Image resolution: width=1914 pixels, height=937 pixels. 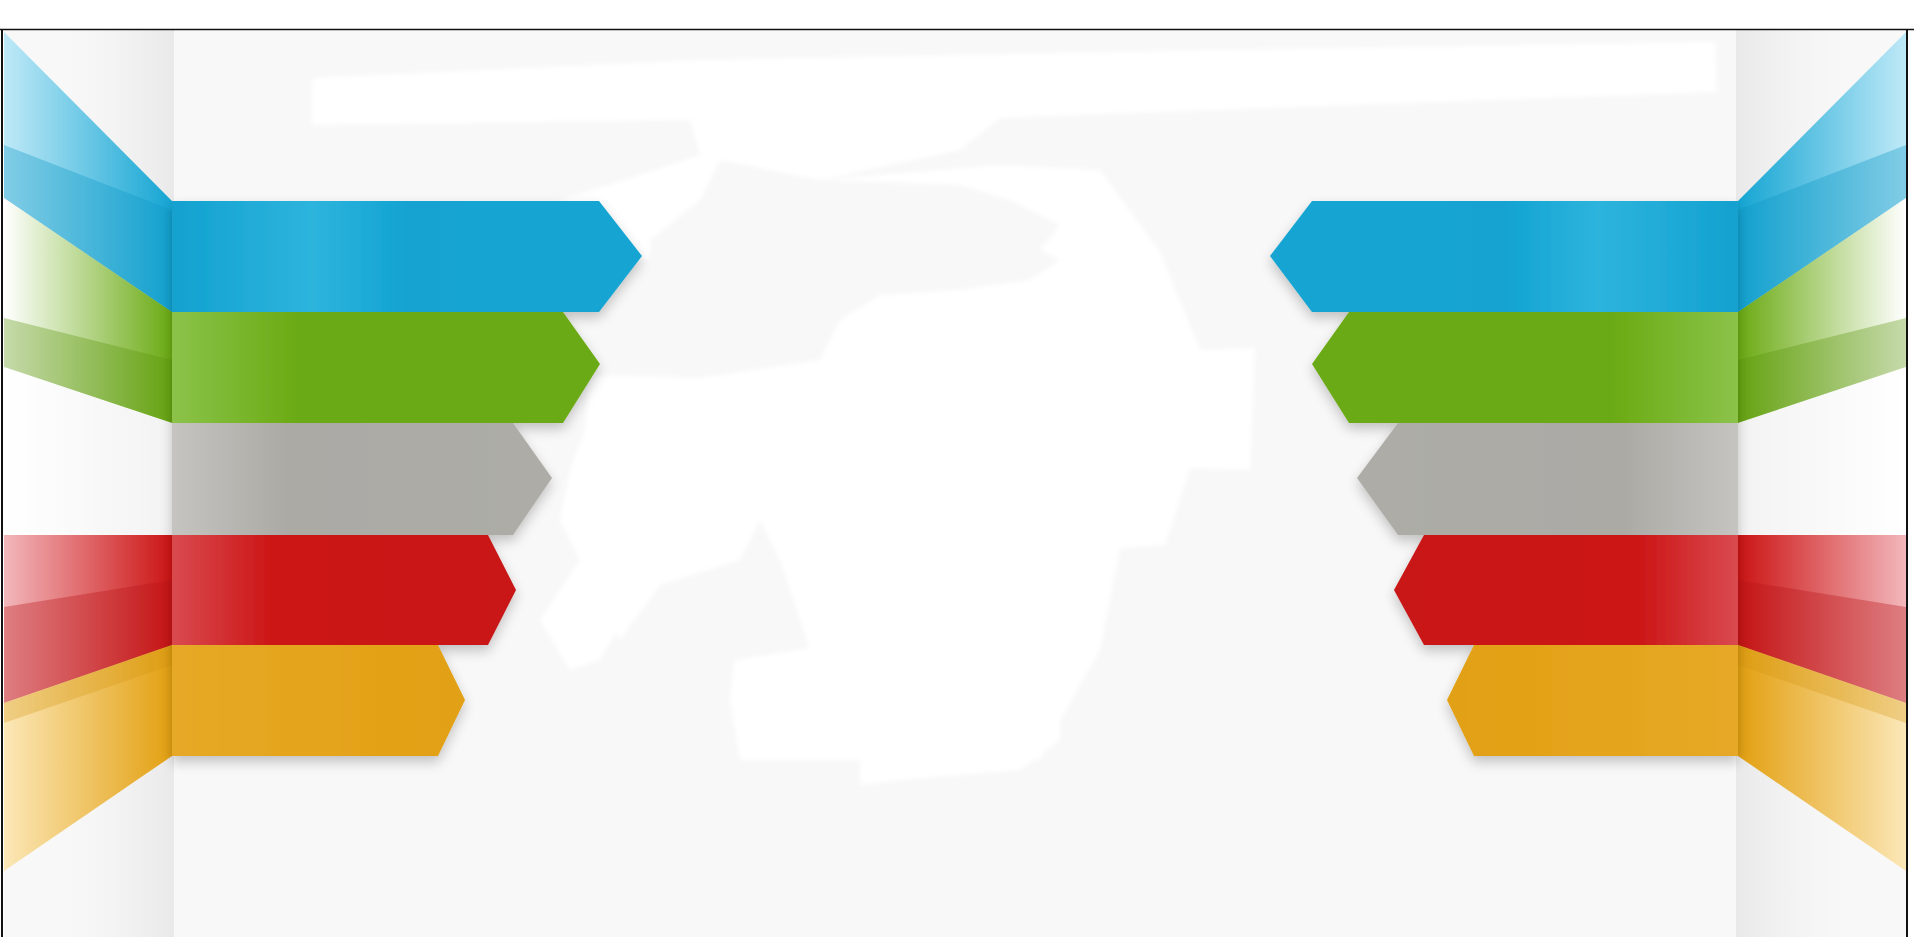 I want to click on left-ribbon-gray, so click(x=362, y=479).